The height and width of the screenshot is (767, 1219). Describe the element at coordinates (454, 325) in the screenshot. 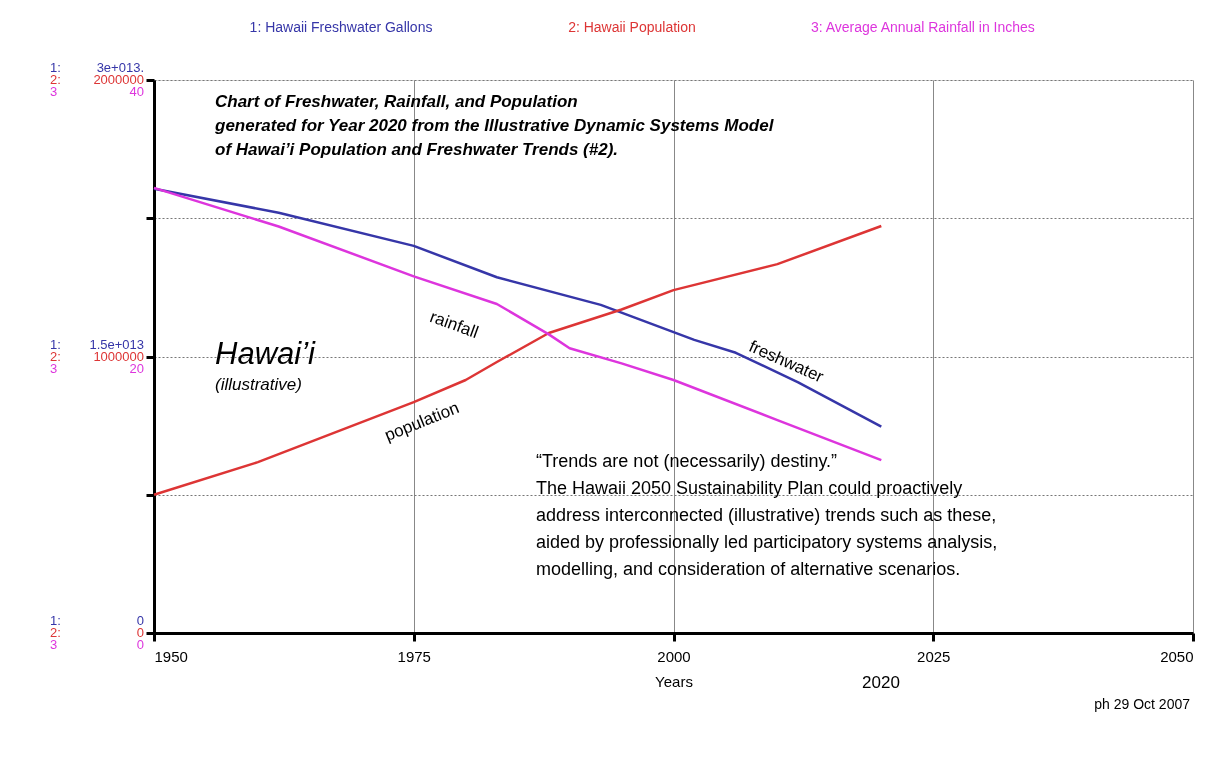

I see `annotation: rainfall` at that location.